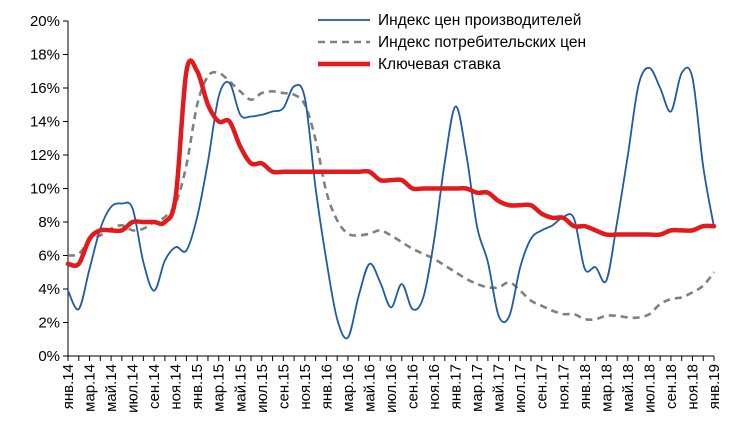 This screenshot has width=742, height=443. I want to click on x-tick-label: янв.15, so click(197, 386).